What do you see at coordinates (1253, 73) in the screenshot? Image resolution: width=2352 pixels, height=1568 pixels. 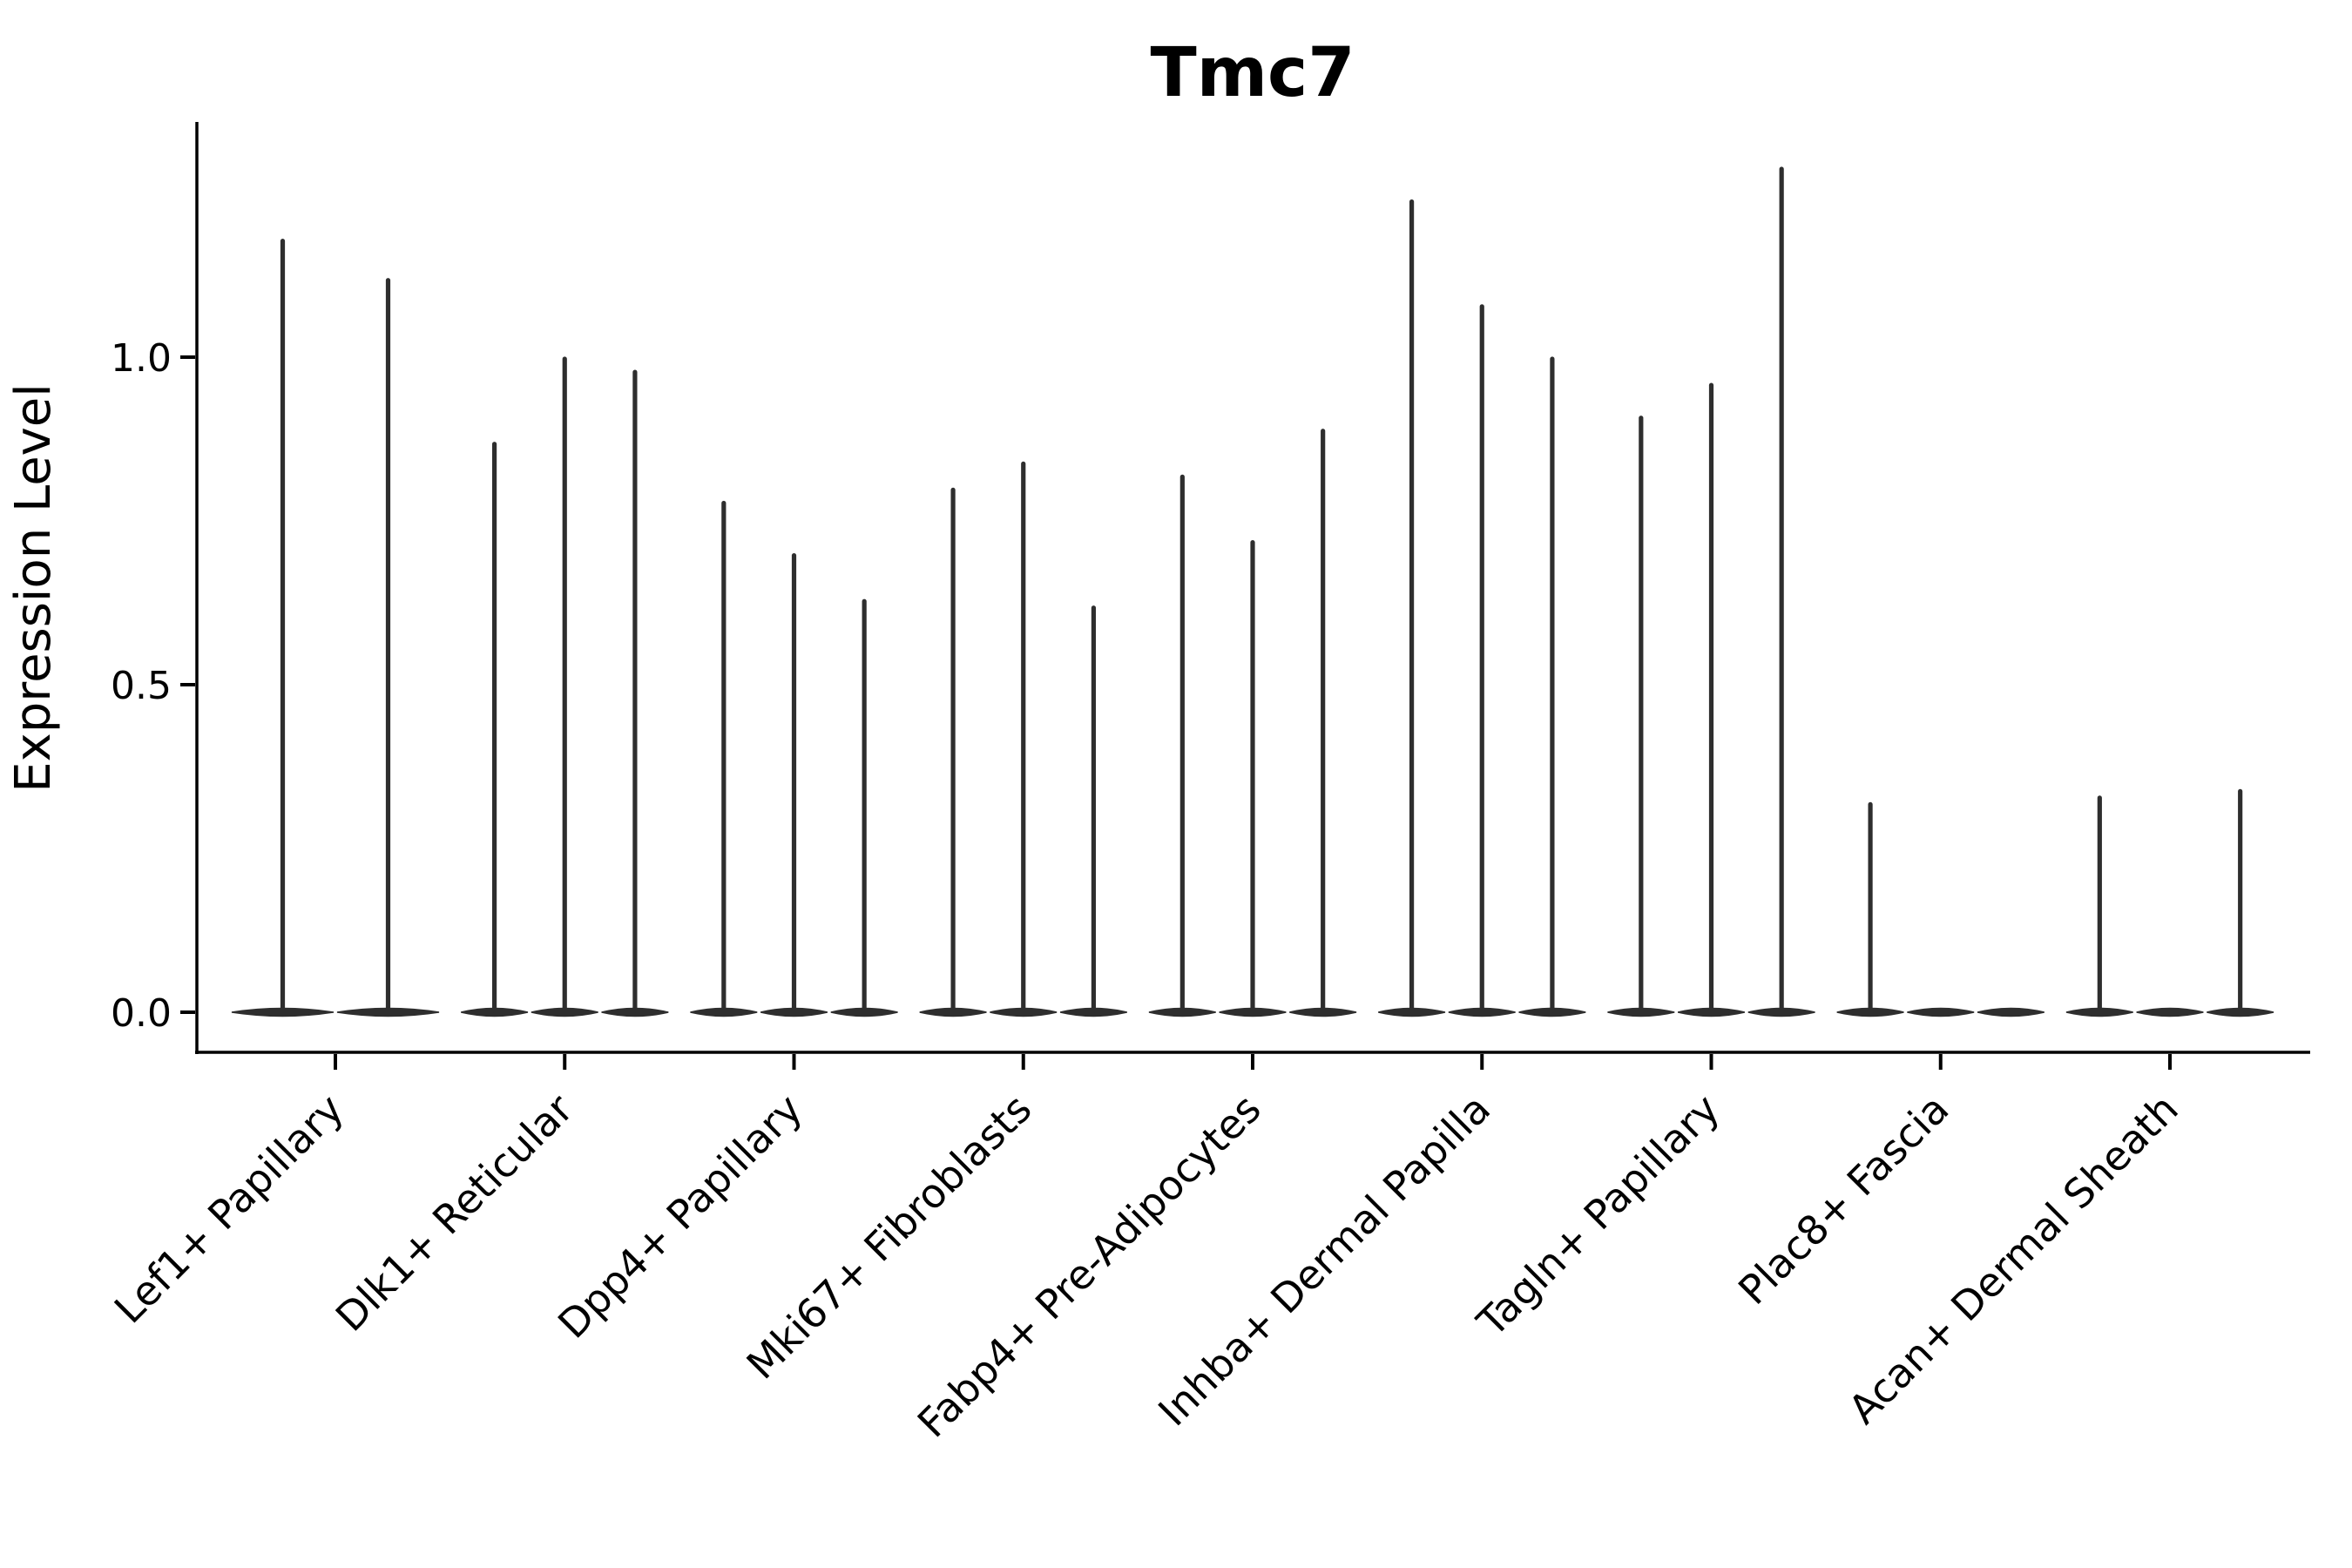 I see `chart-title: Tmc7` at bounding box center [1253, 73].